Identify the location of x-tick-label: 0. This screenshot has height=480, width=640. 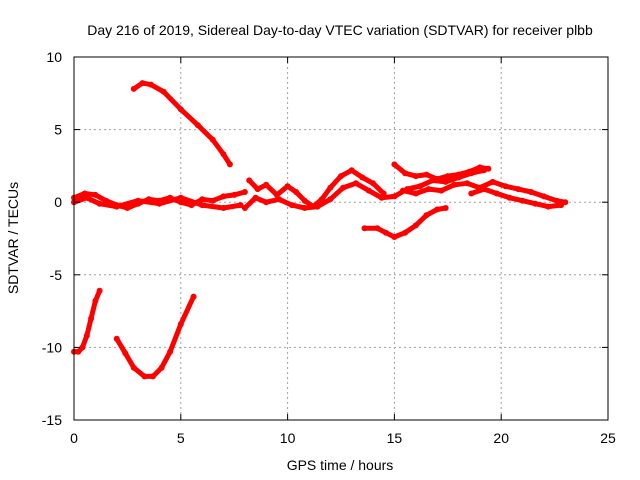
(74, 438).